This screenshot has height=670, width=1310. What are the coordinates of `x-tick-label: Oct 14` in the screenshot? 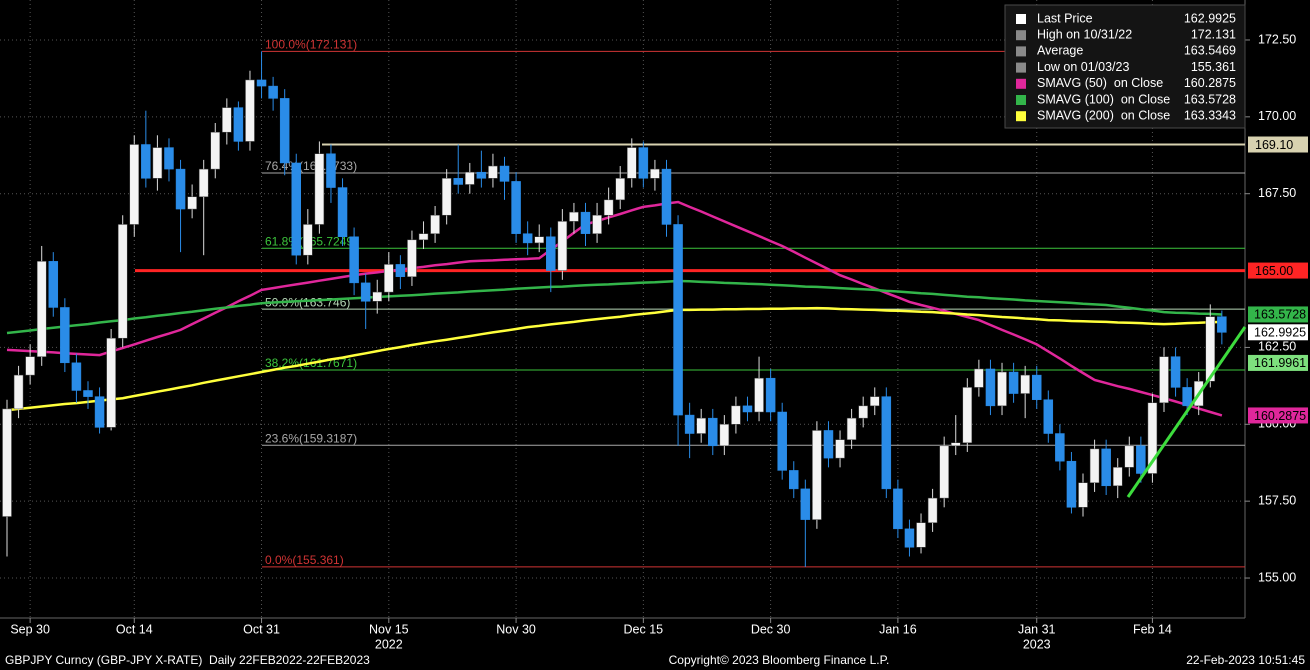 It's located at (134, 629).